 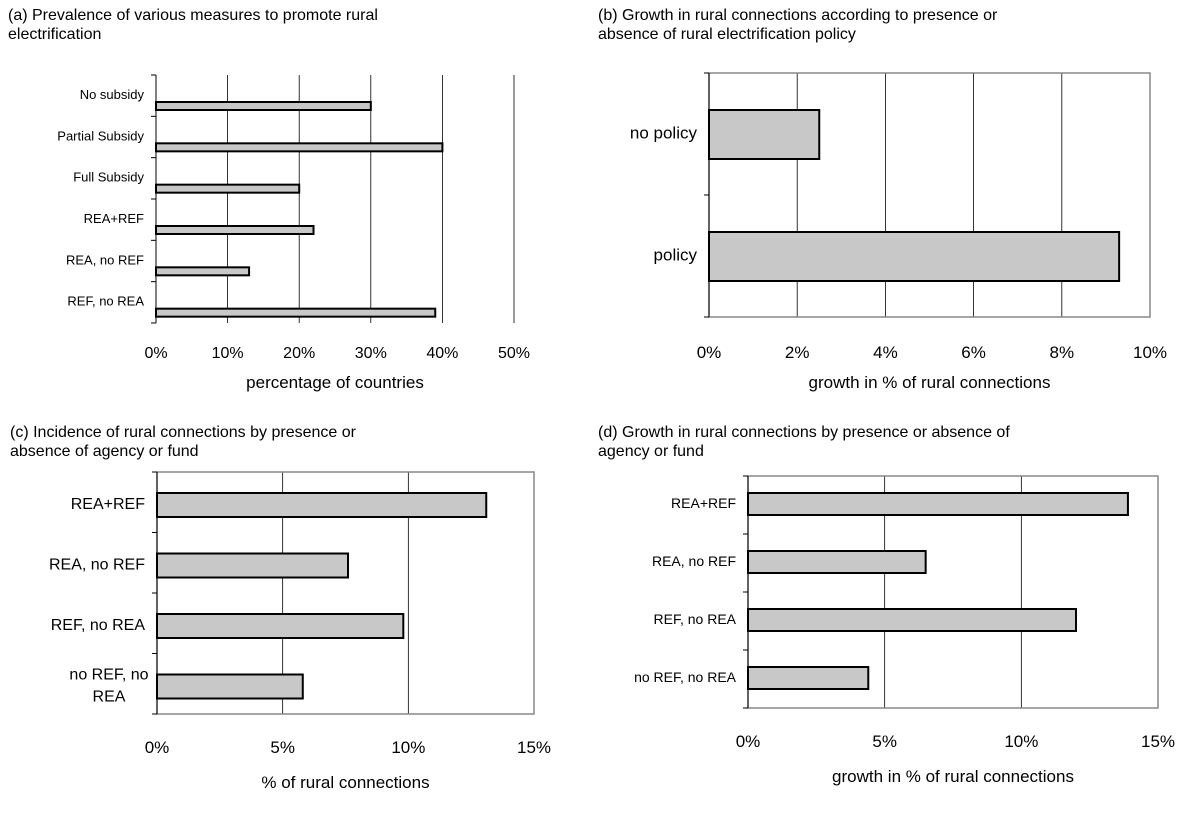 I want to click on x-tick-label: 8%, so click(x=1062, y=352).